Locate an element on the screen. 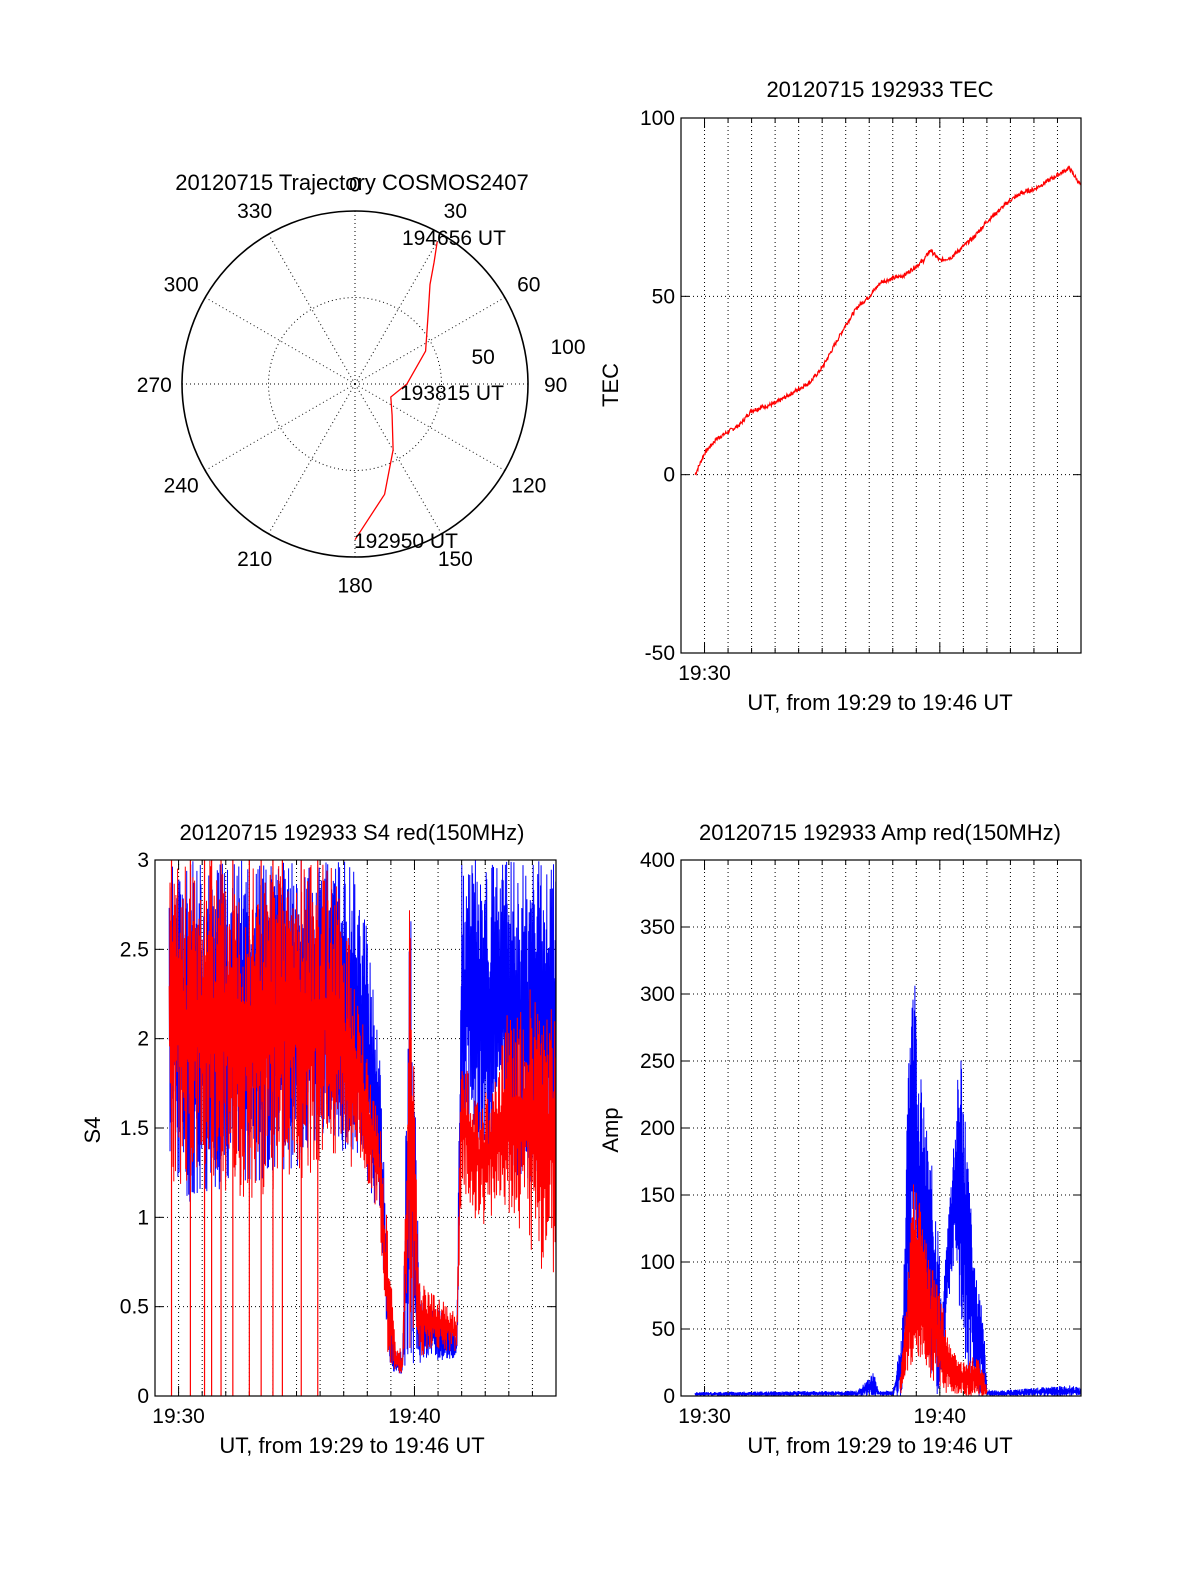 This screenshot has height=1575, width=1200. s4-series-layer is located at coordinates (362, 1128).